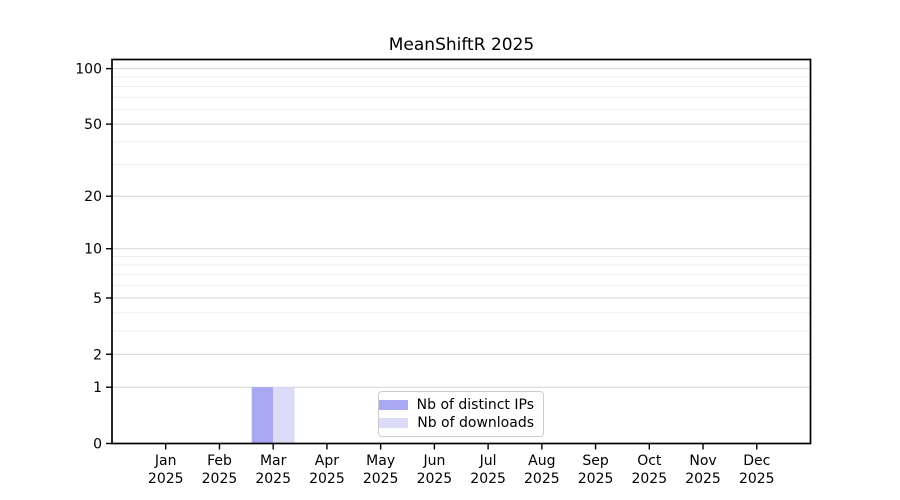  I want to click on y-tick-label: 50, so click(93, 125).